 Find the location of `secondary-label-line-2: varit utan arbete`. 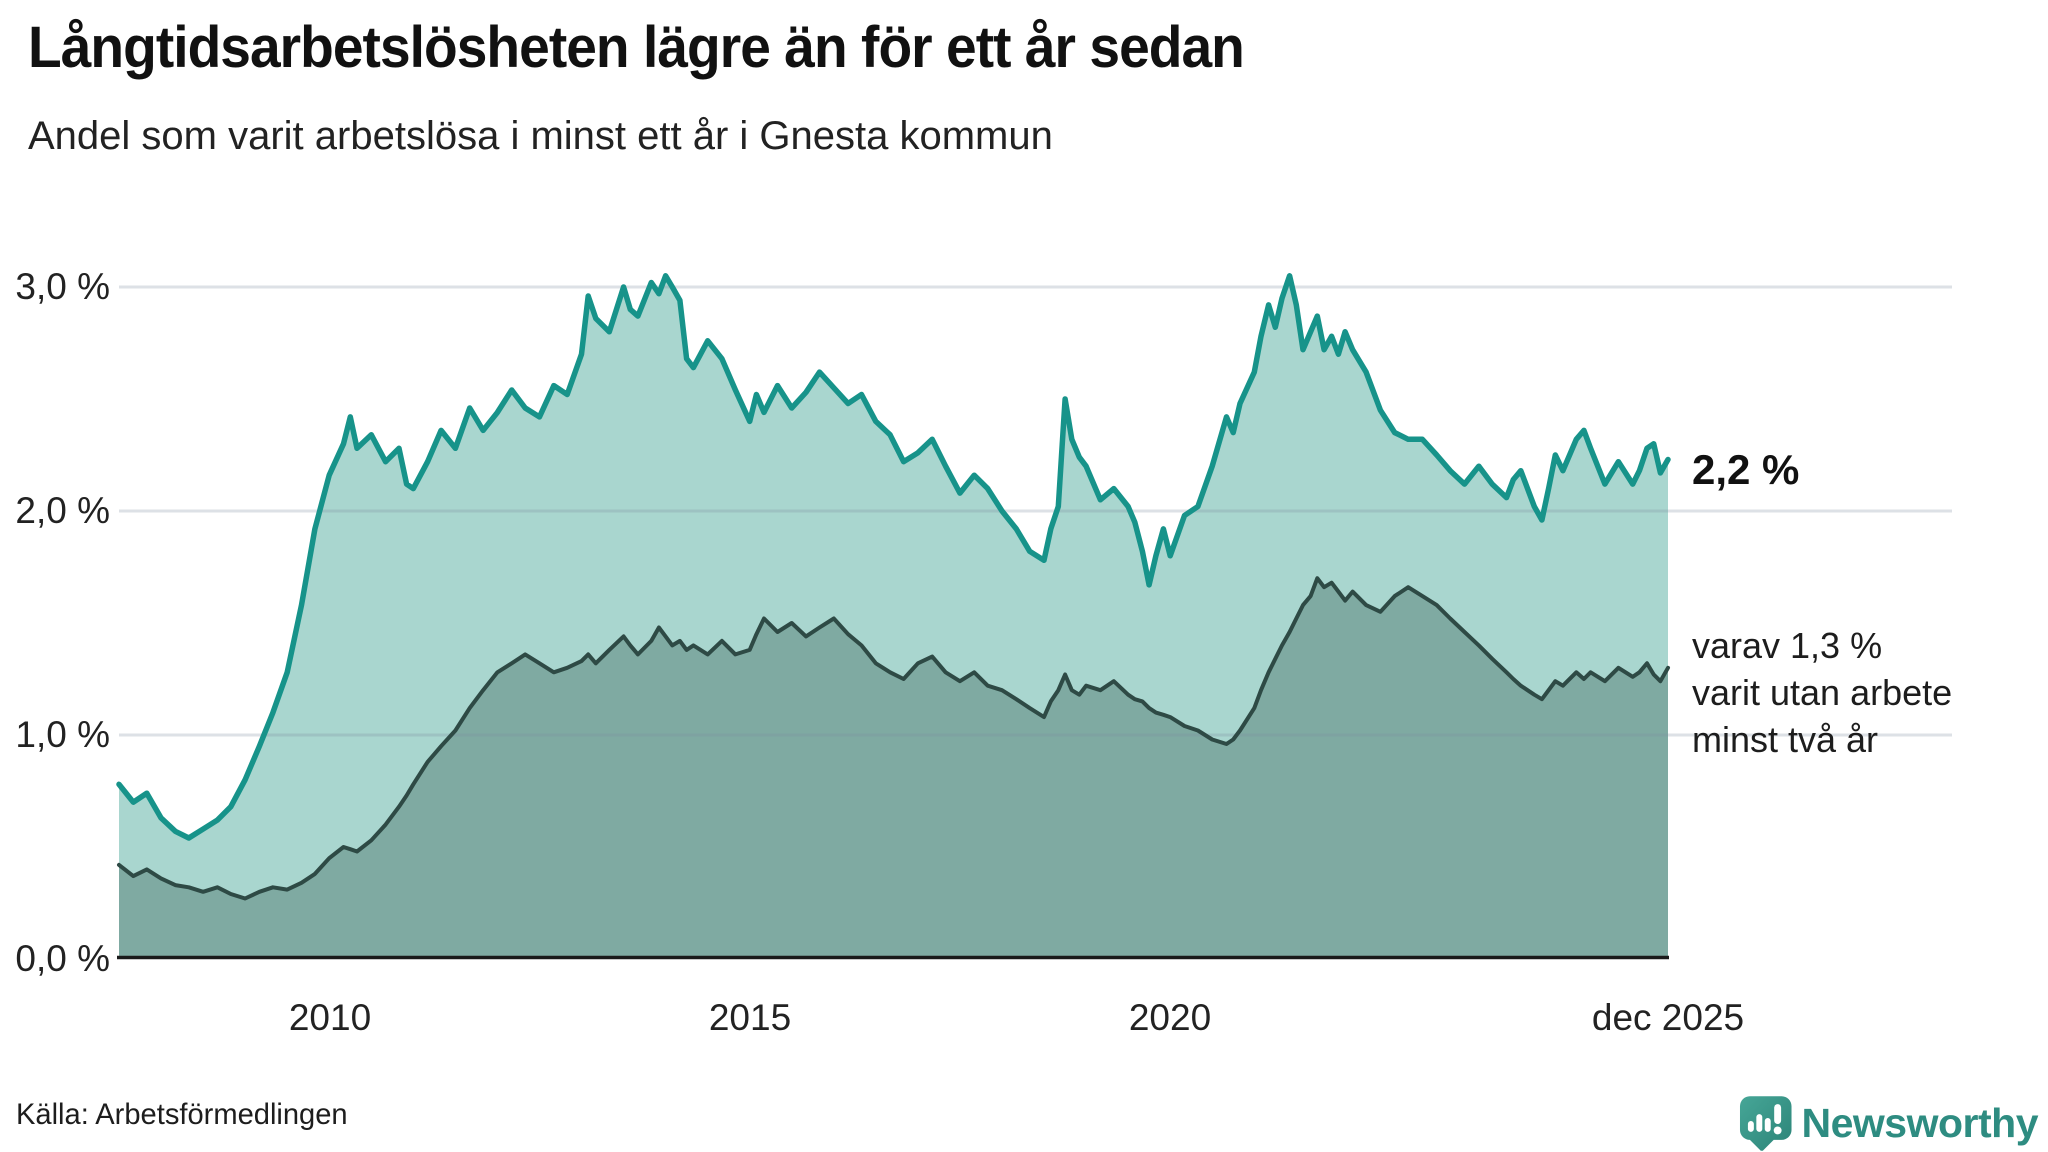

secondary-label-line-2: varit utan arbete is located at coordinates (1822, 692).